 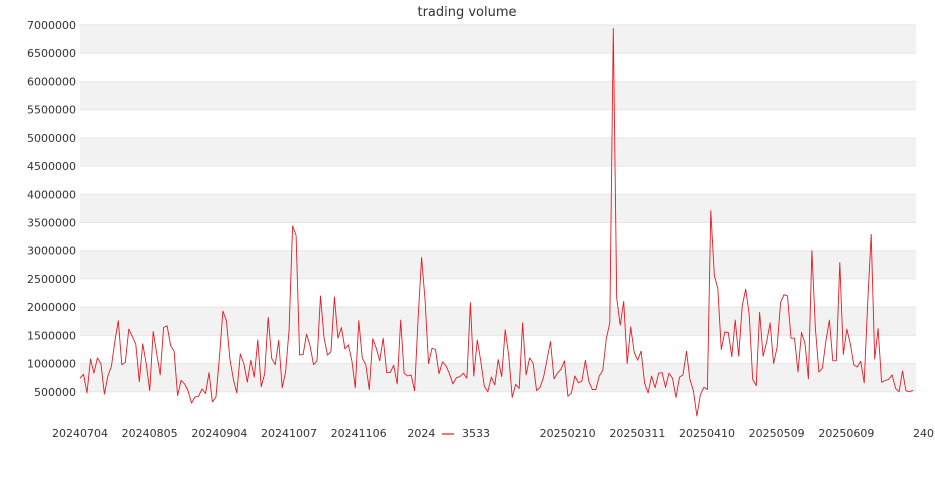 I want to click on y-tick-label: 5500000, so click(x=51, y=110).